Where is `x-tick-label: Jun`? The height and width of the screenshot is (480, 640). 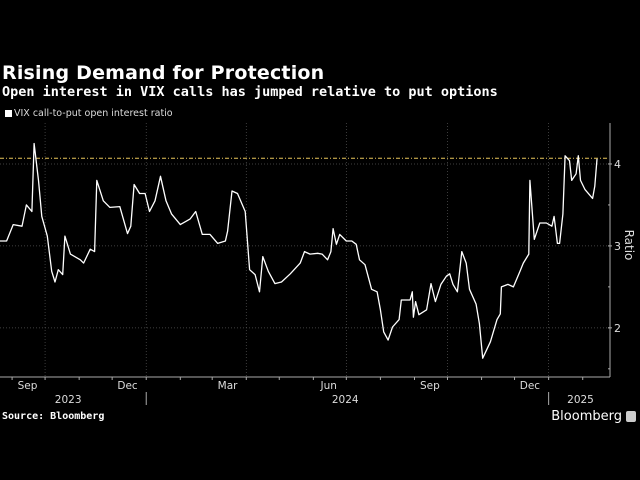
x-tick-label: Jun is located at coordinates (328, 386).